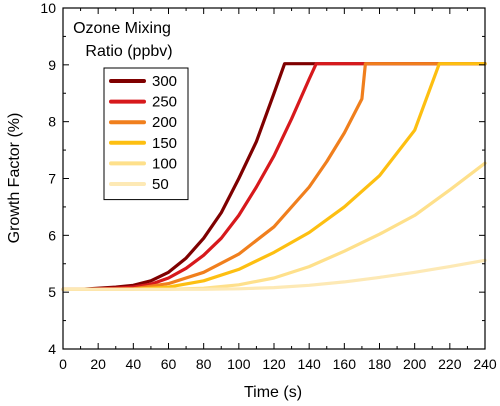 Image resolution: width=500 pixels, height=406 pixels. What do you see at coordinates (164, 163) in the screenshot?
I see `legend-label-100: 100` at bounding box center [164, 163].